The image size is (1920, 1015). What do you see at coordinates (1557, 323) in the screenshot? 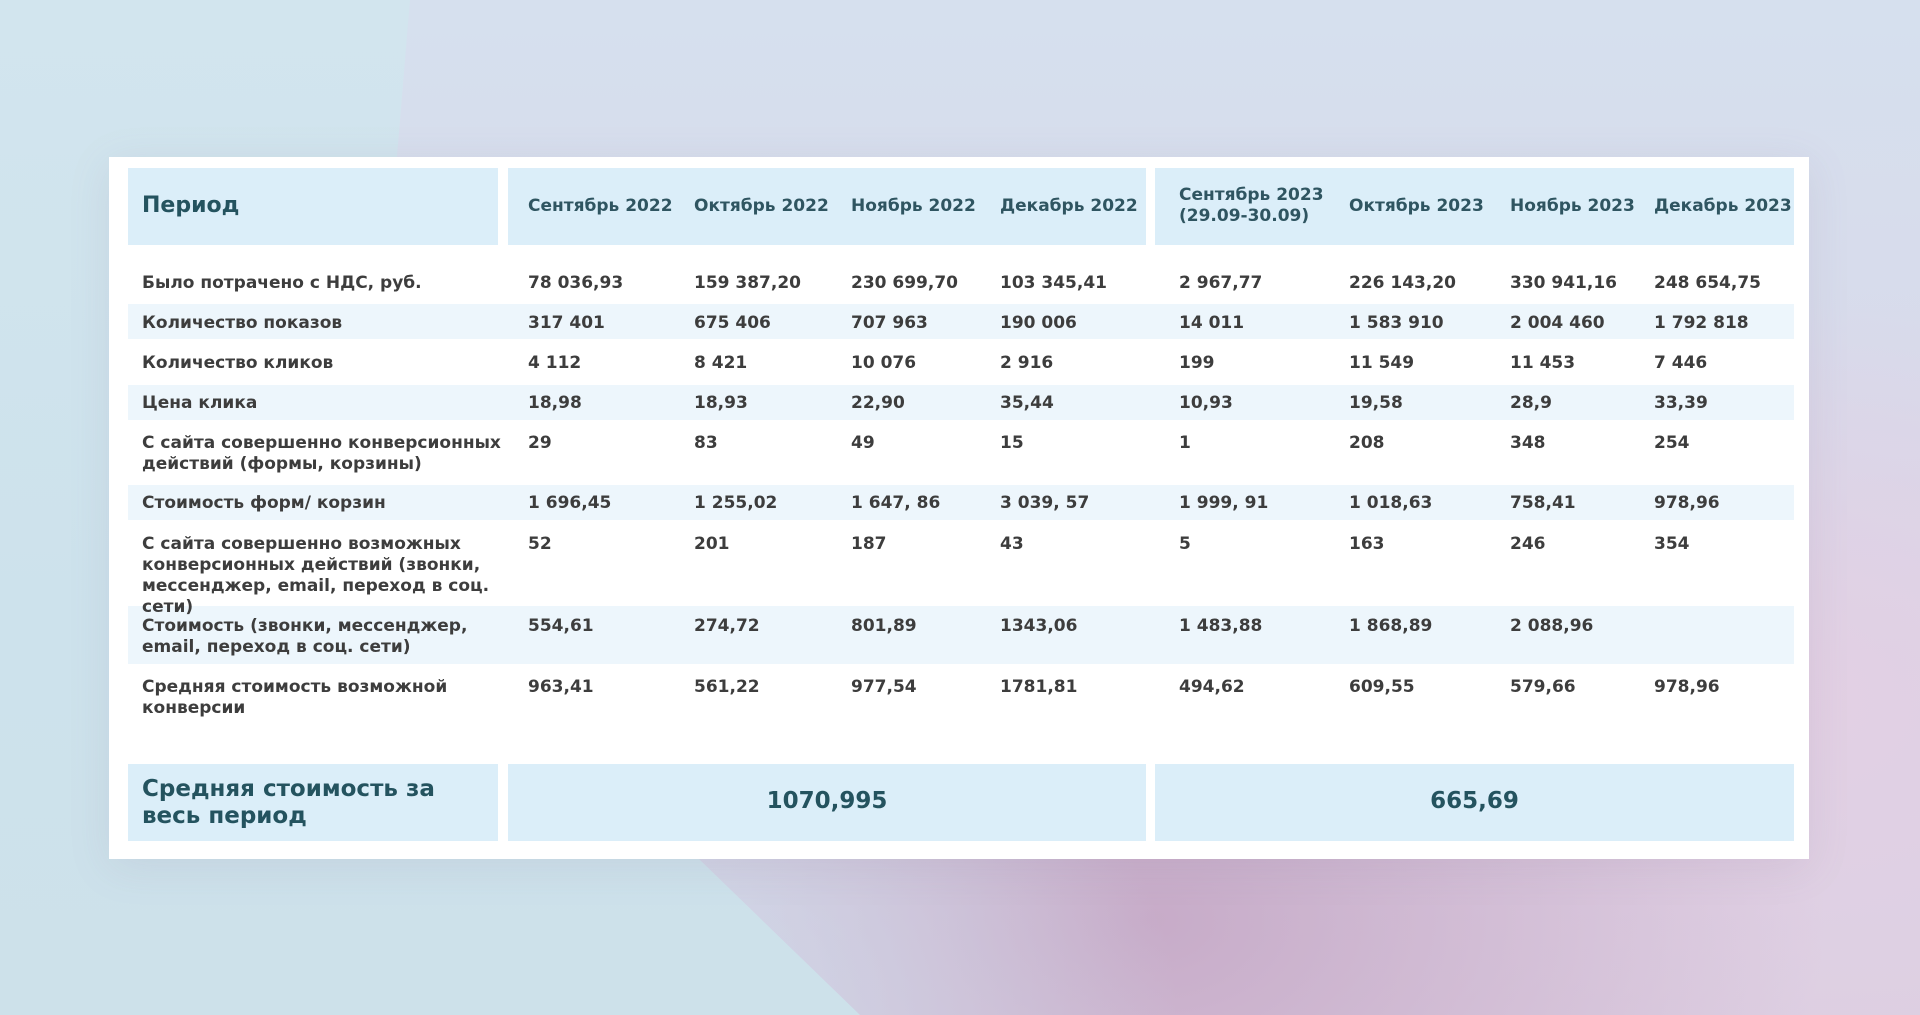
I see `table-cell: 2 004 460` at bounding box center [1557, 323].